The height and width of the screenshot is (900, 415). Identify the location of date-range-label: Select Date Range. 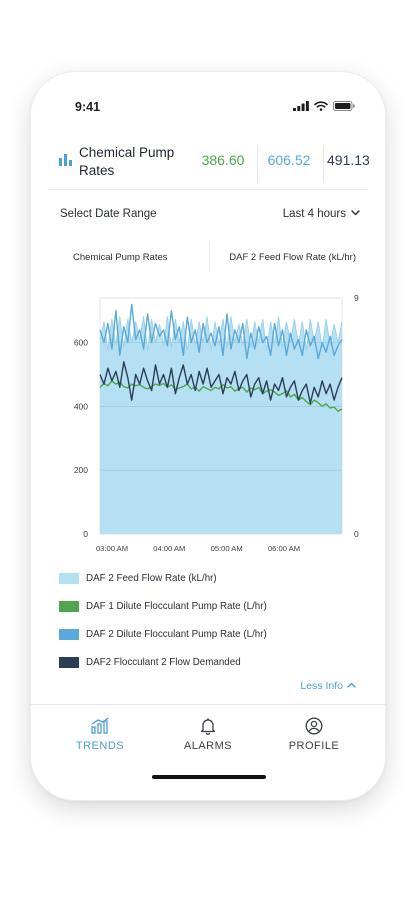
(108, 214).